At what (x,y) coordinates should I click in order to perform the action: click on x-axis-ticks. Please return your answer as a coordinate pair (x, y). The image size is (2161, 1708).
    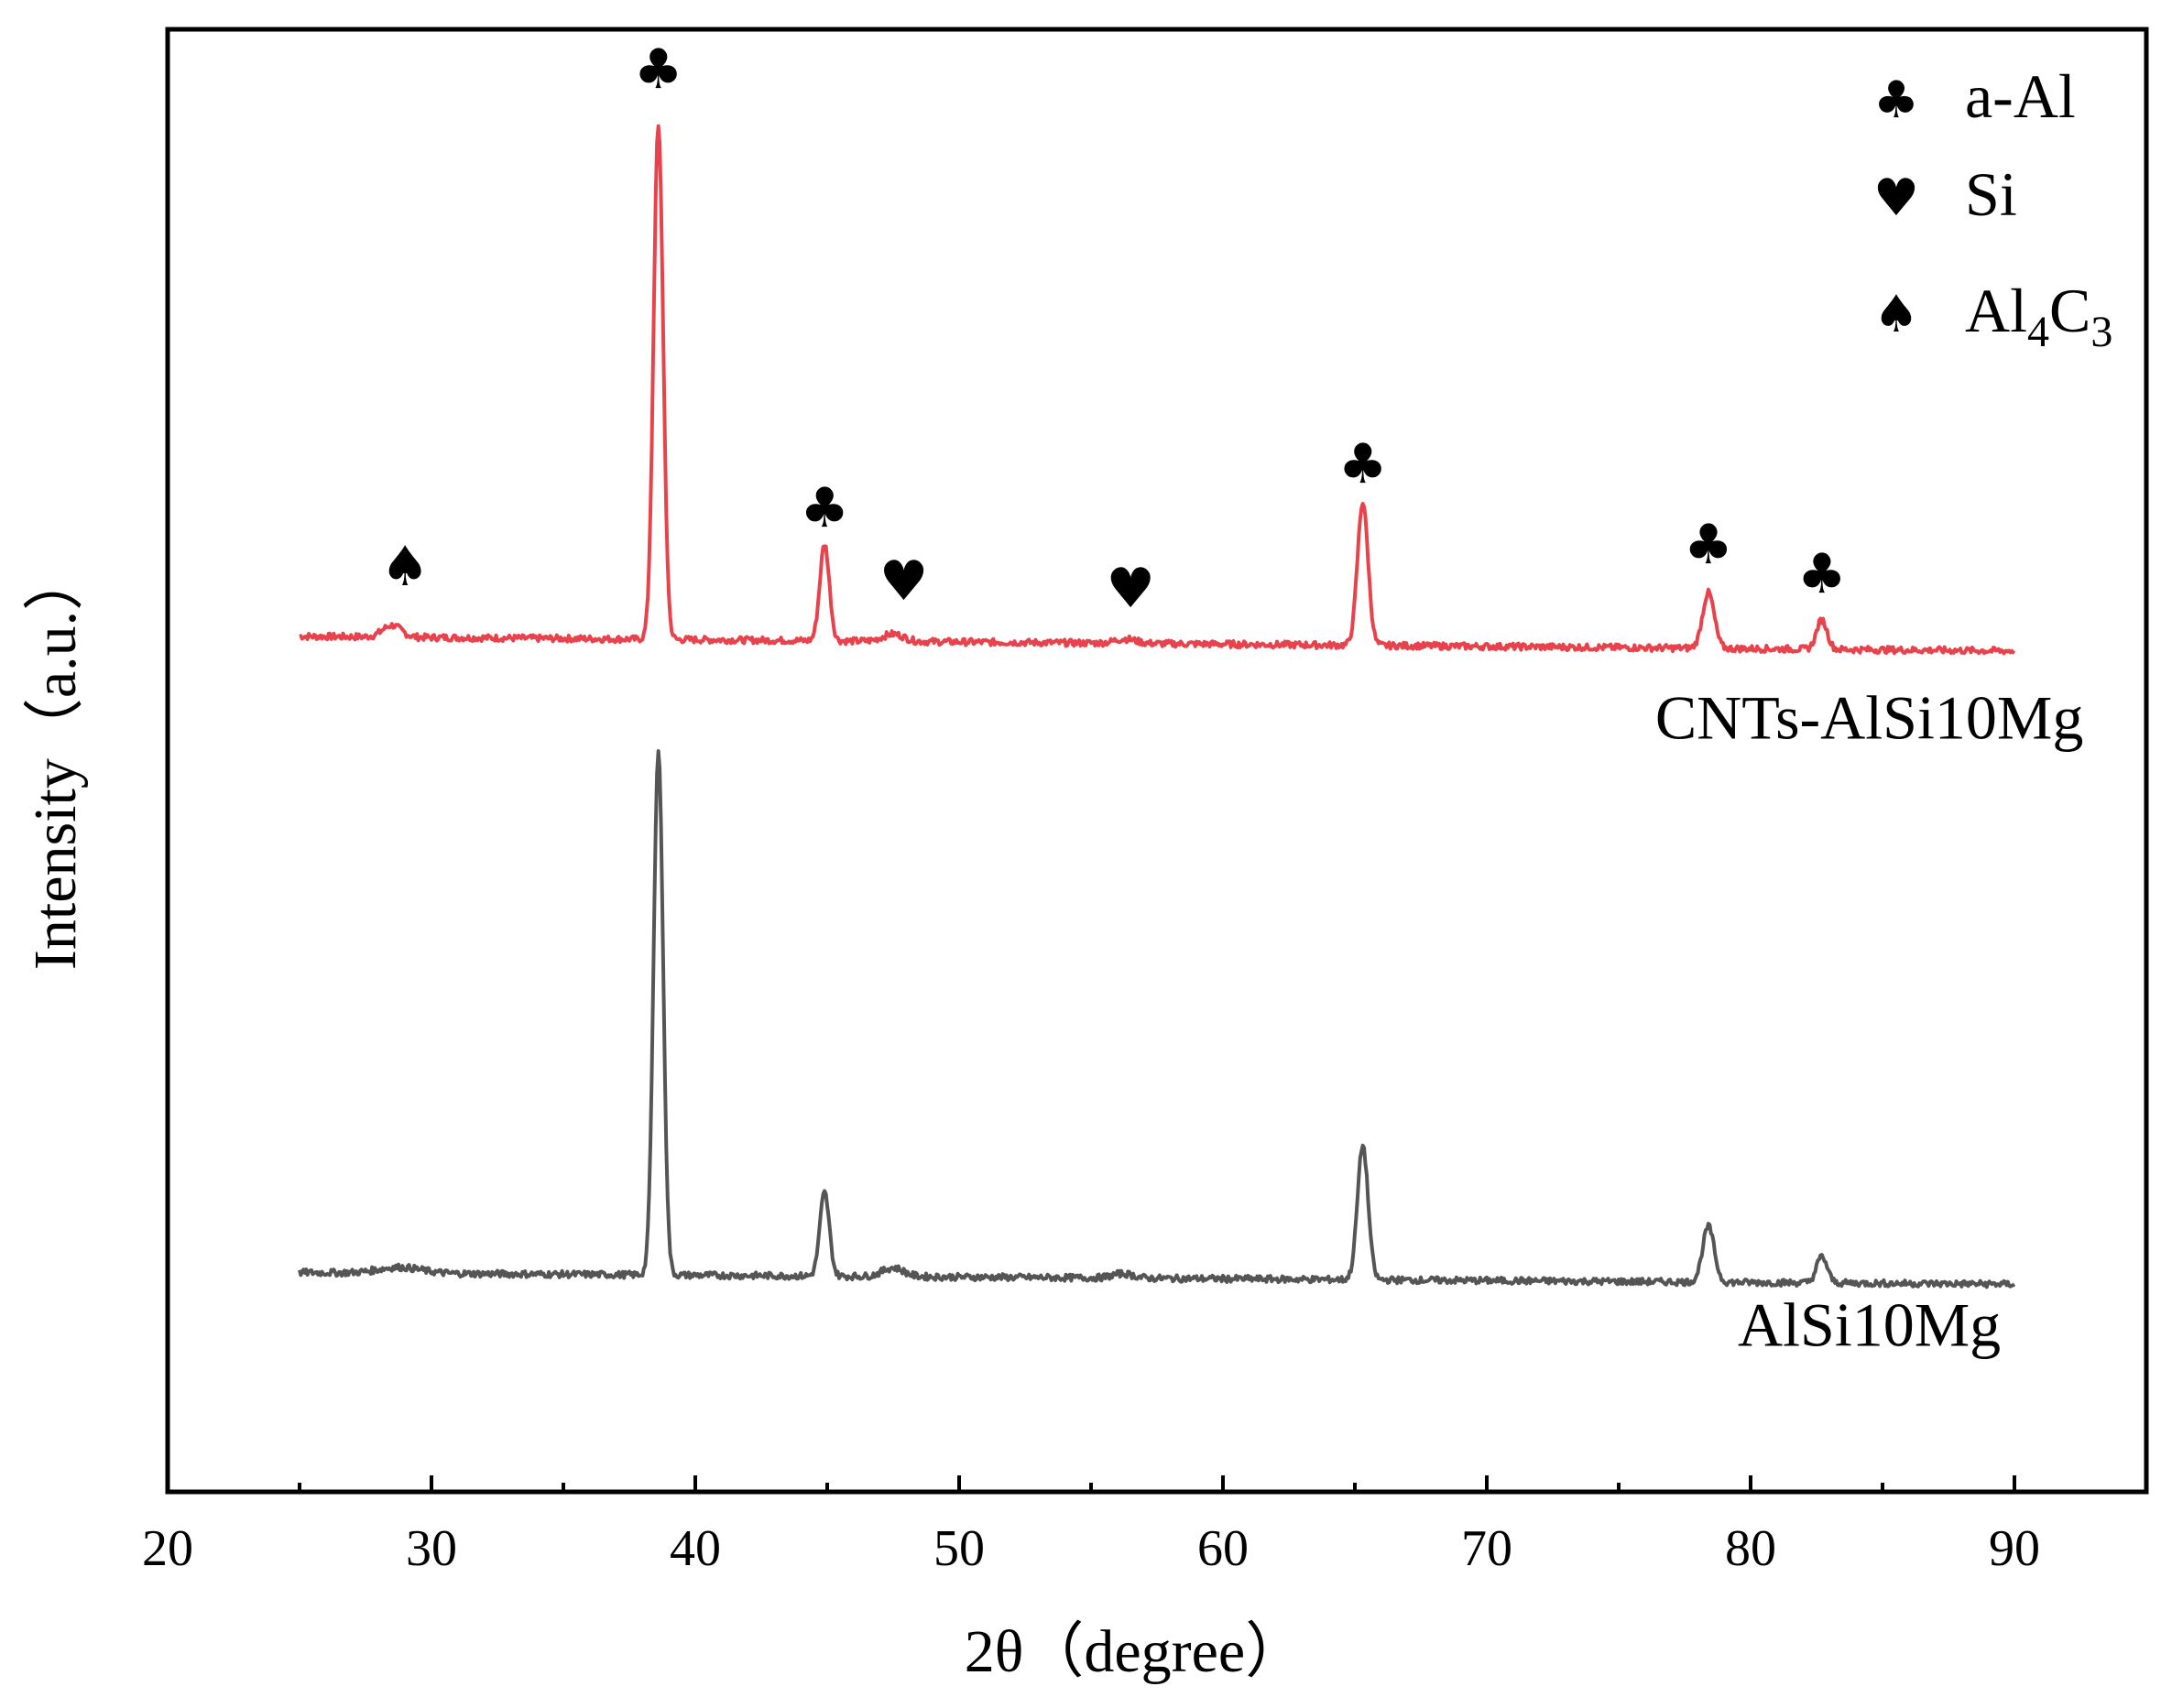
    Looking at the image, I should click on (1091, 1483).